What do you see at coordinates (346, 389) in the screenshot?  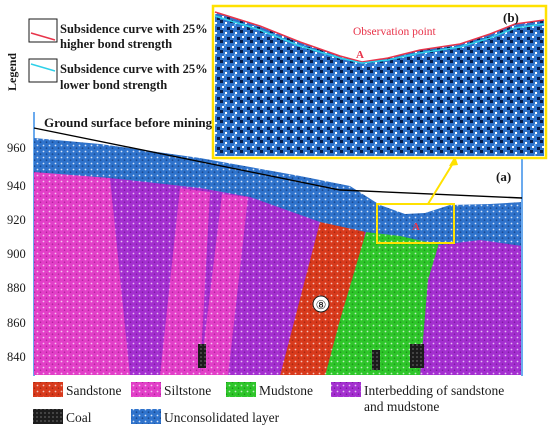 I see `swatch-interbedding` at bounding box center [346, 389].